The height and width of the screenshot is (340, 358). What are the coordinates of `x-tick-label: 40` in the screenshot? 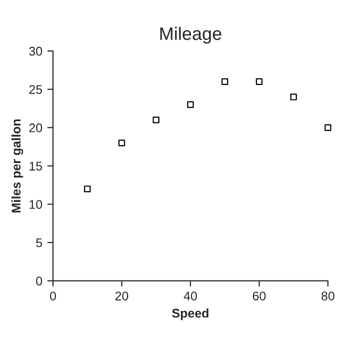 It's located at (190, 296).